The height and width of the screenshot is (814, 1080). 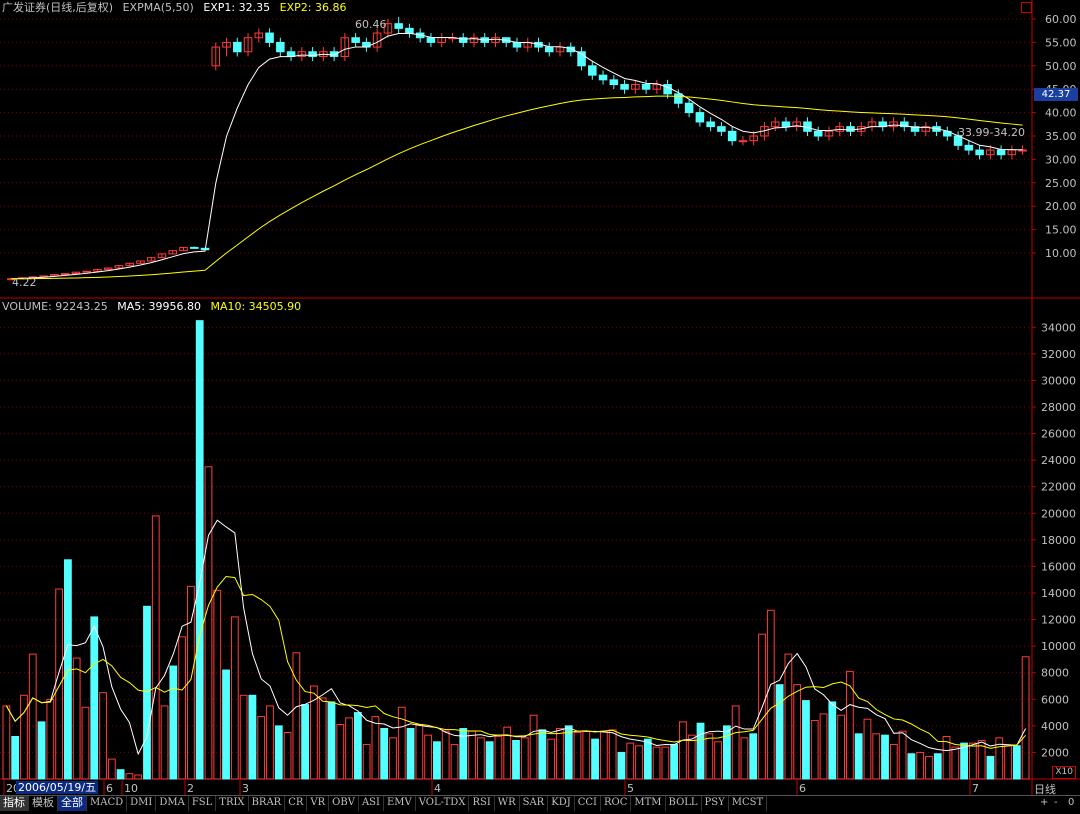 I want to click on tab-16: WR, so click(x=507, y=803).